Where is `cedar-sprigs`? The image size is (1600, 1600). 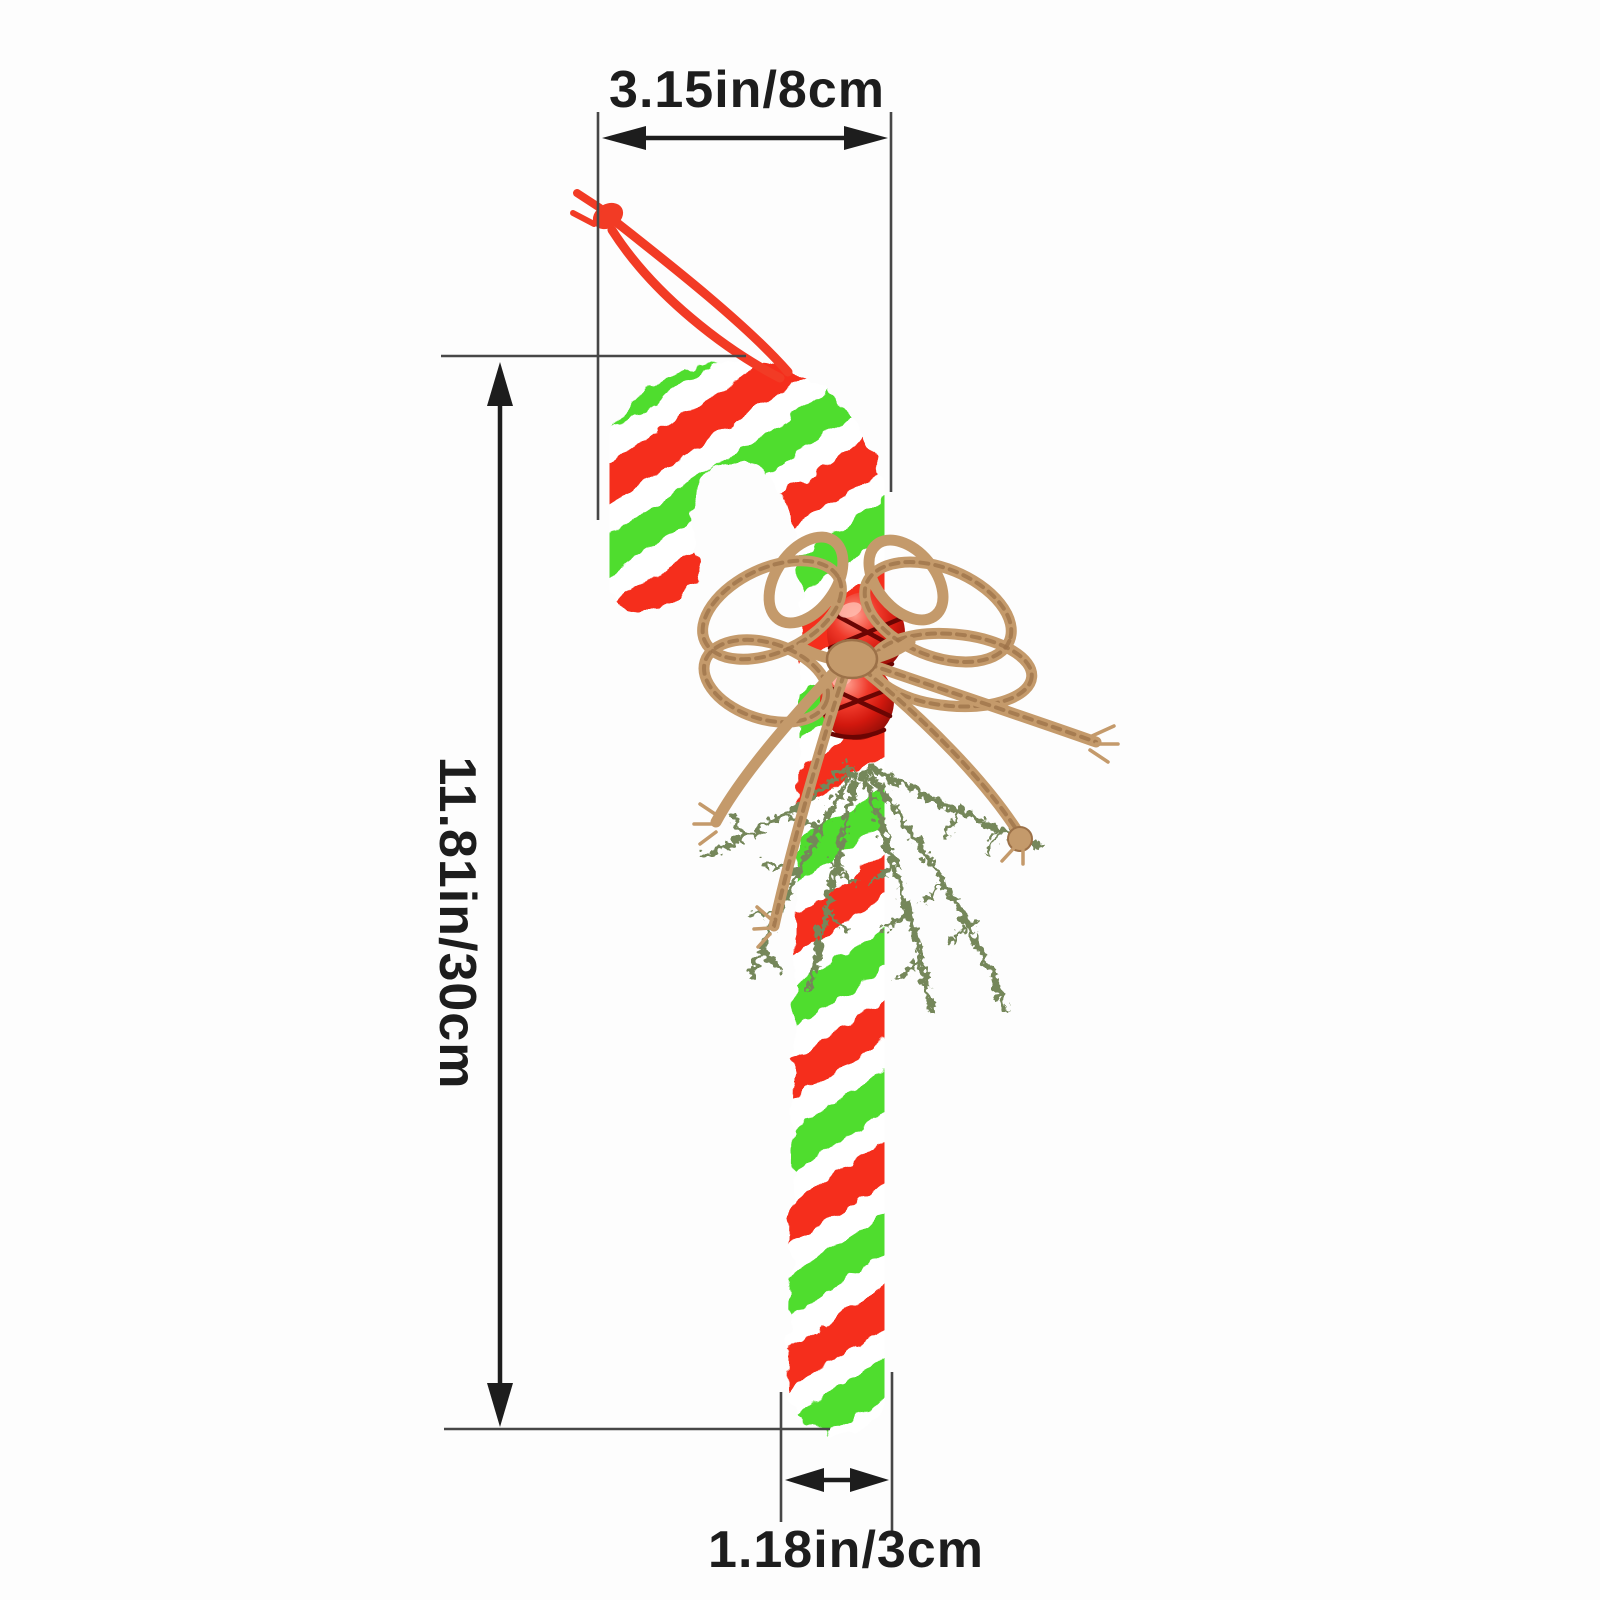 cedar-sprigs is located at coordinates (867, 885).